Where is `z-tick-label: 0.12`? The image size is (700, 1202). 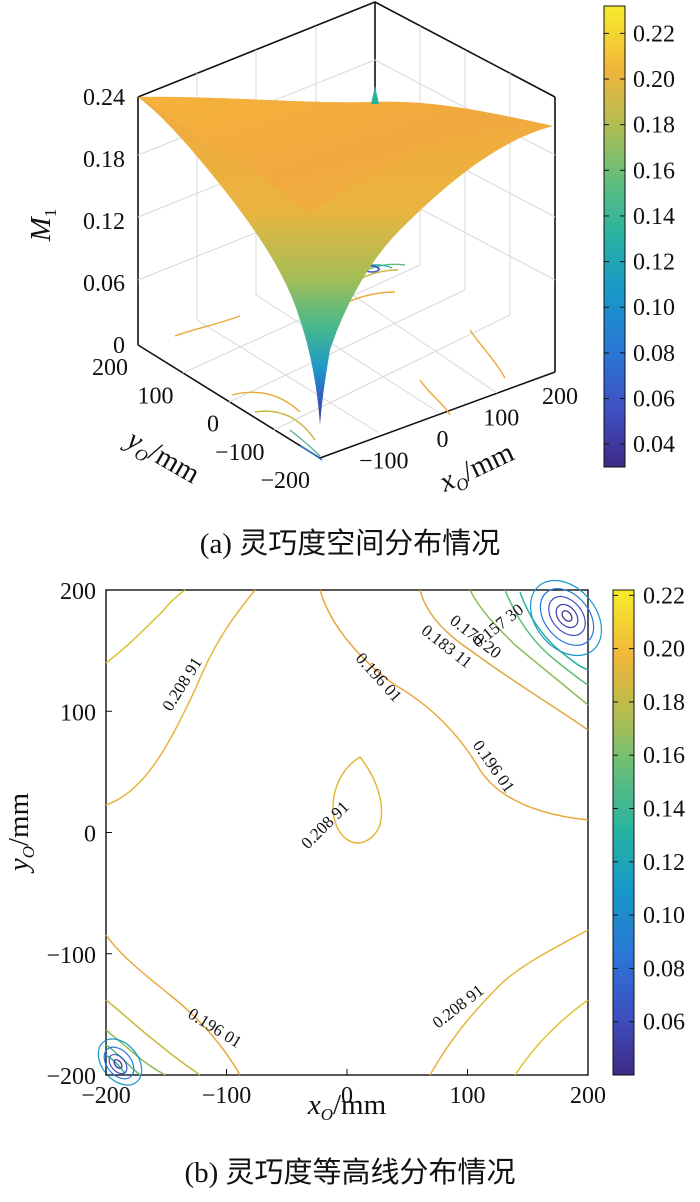
z-tick-label: 0.12 is located at coordinates (104, 222).